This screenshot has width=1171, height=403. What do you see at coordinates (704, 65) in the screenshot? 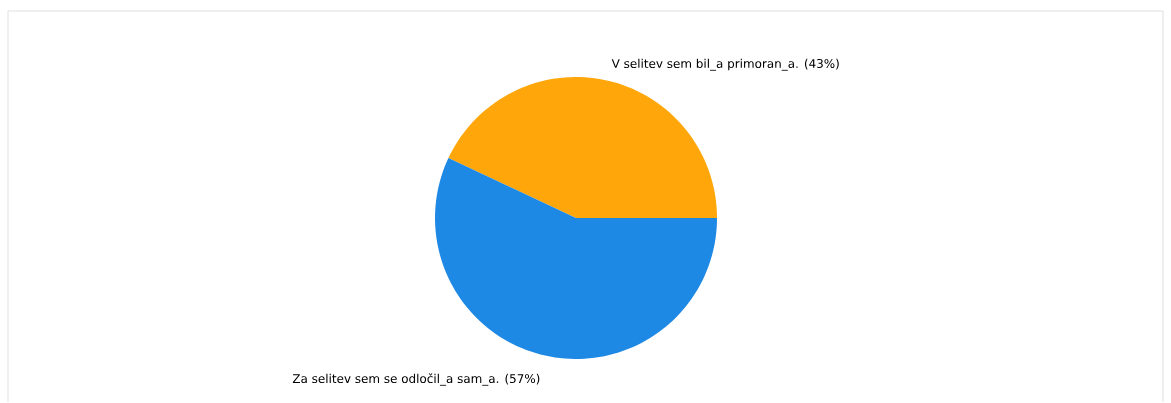
I see `slice-label: V selitev sem bil_a primoran_a.` at bounding box center [704, 65].